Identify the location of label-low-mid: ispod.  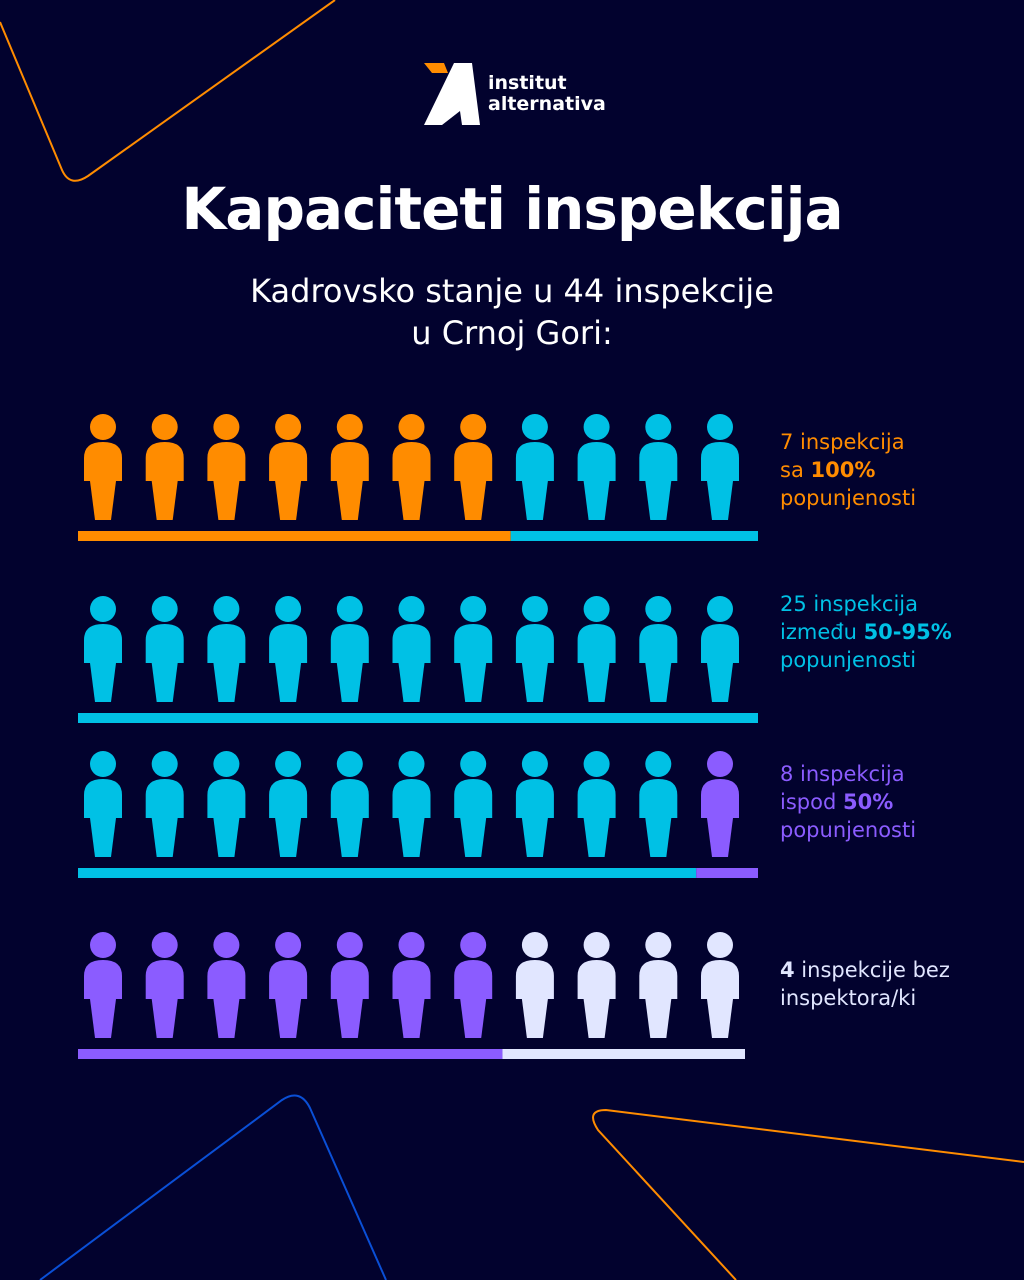
(811, 802).